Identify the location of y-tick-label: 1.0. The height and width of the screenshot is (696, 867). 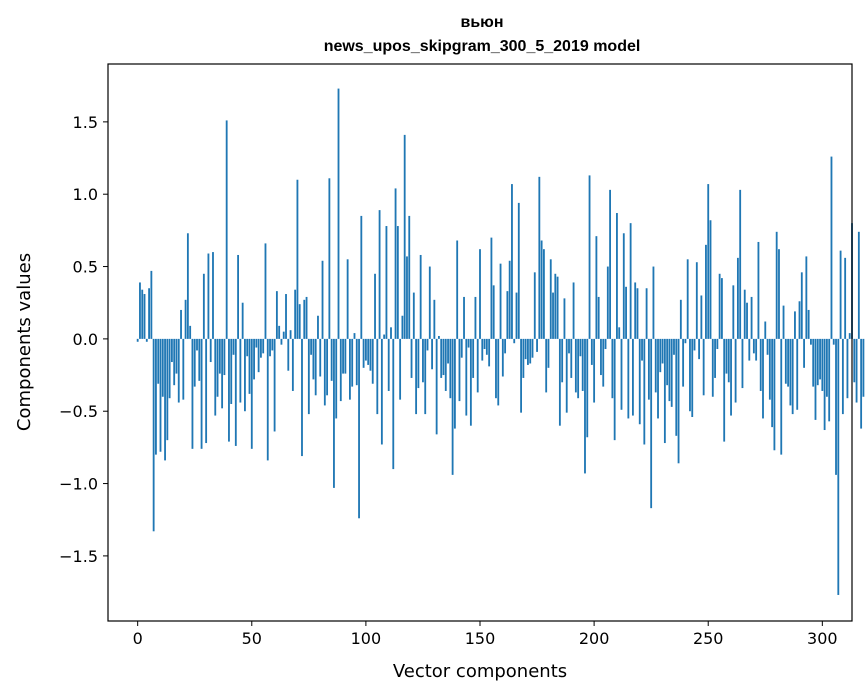
(85, 194).